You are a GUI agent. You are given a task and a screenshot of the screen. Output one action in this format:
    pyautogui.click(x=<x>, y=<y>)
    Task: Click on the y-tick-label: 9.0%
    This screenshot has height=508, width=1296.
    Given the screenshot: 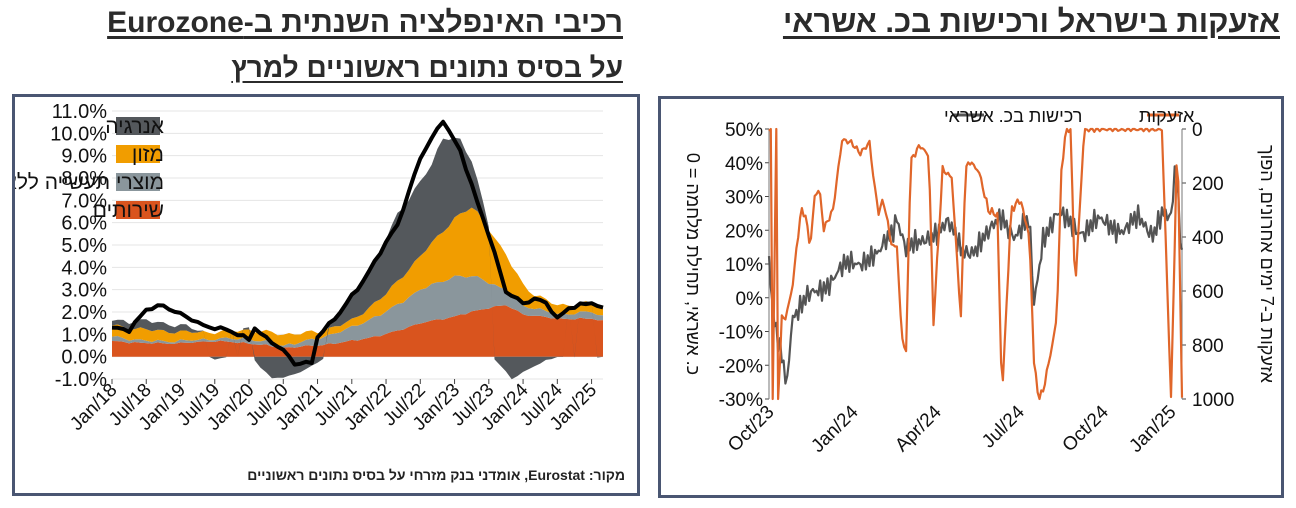 What is the action you would take?
    pyautogui.click(x=84, y=157)
    